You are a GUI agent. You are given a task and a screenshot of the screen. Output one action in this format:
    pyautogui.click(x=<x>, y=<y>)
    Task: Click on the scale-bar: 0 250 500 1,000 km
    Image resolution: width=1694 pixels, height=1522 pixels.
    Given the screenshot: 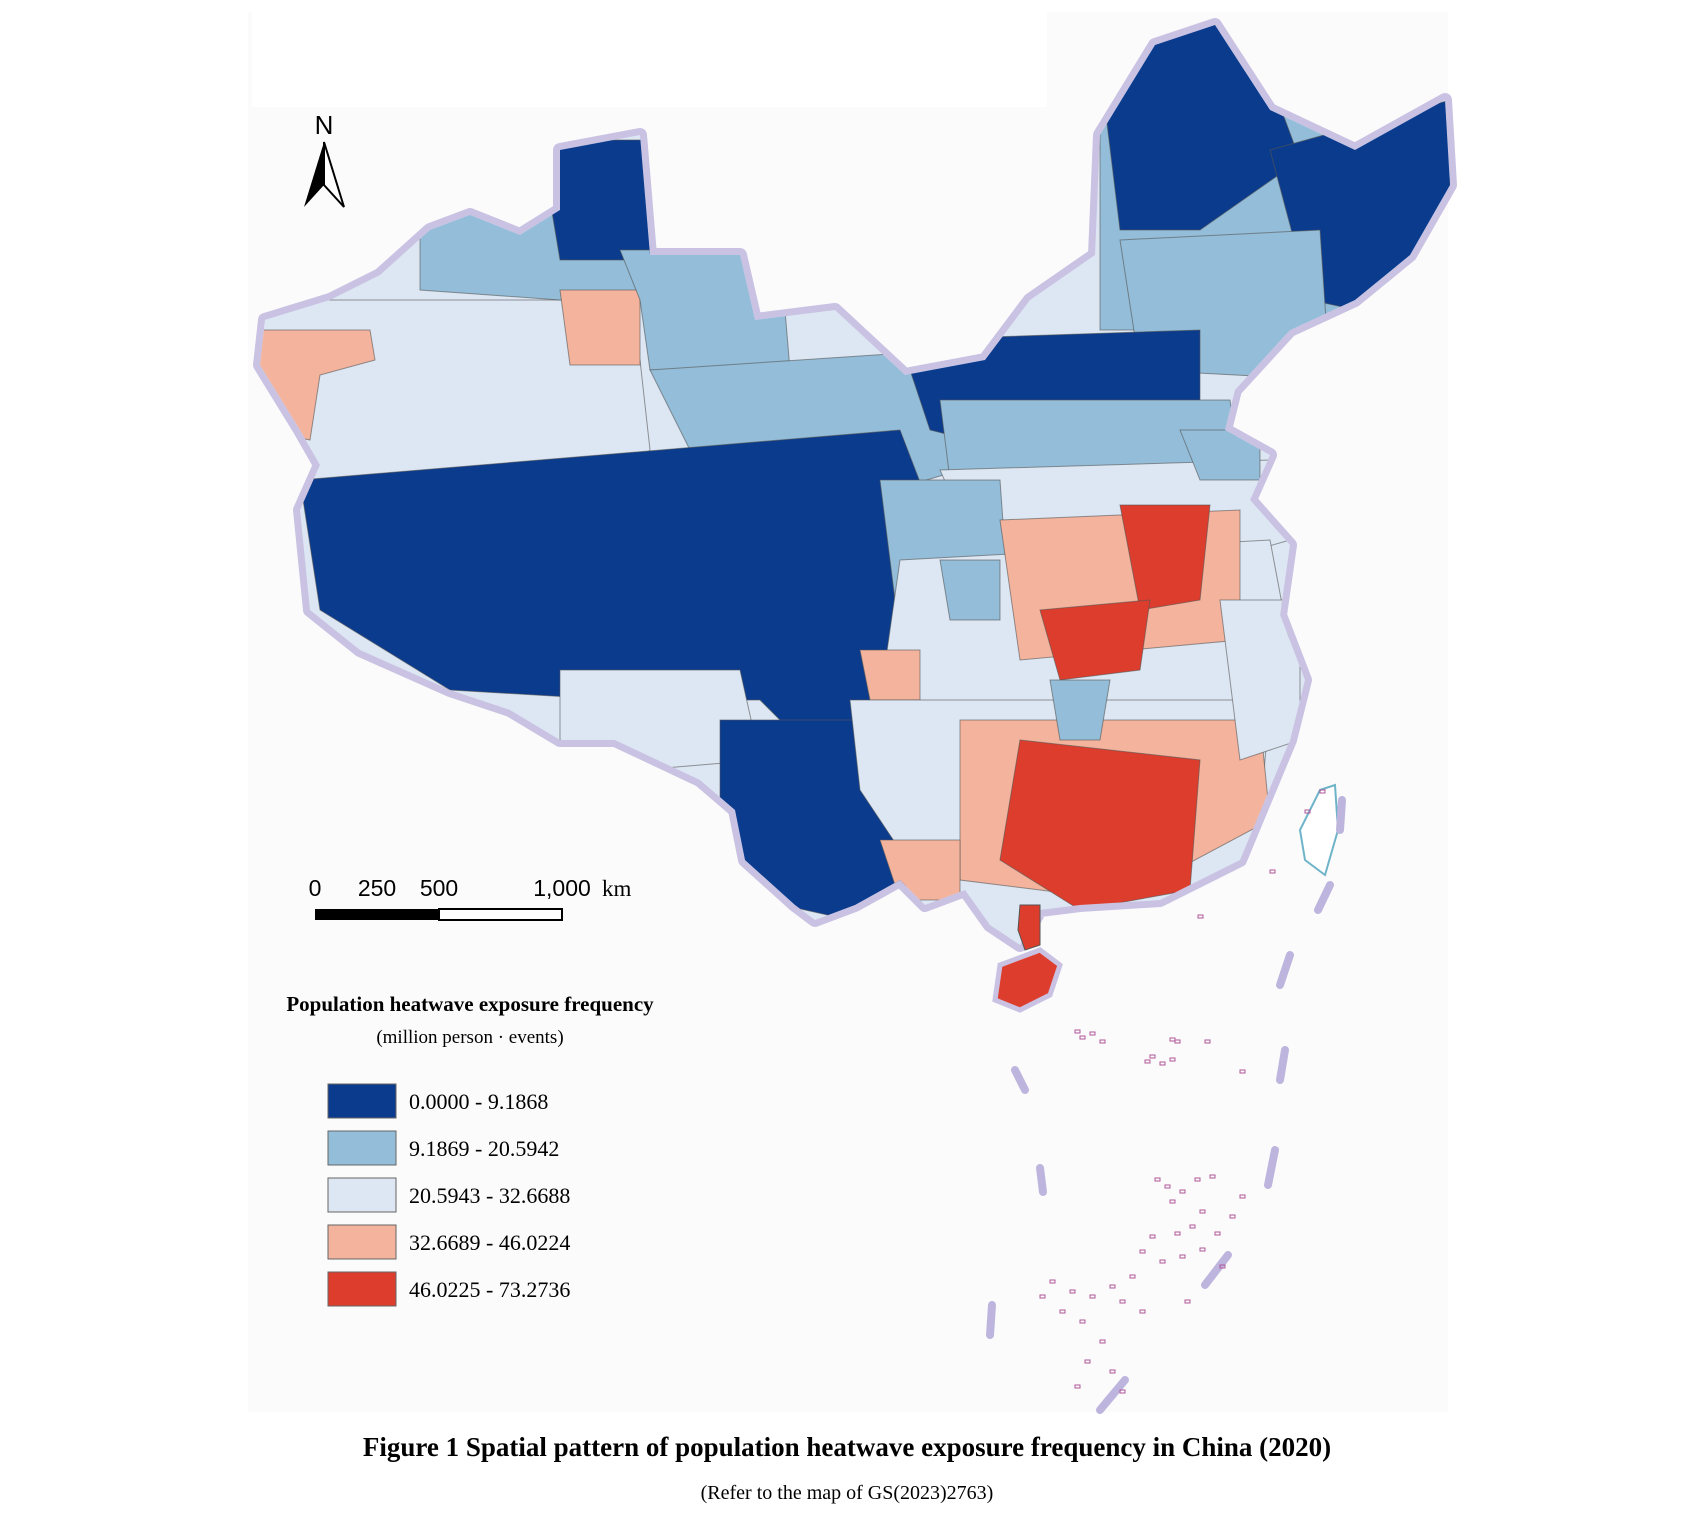 What is the action you would take?
    pyautogui.click(x=470, y=898)
    